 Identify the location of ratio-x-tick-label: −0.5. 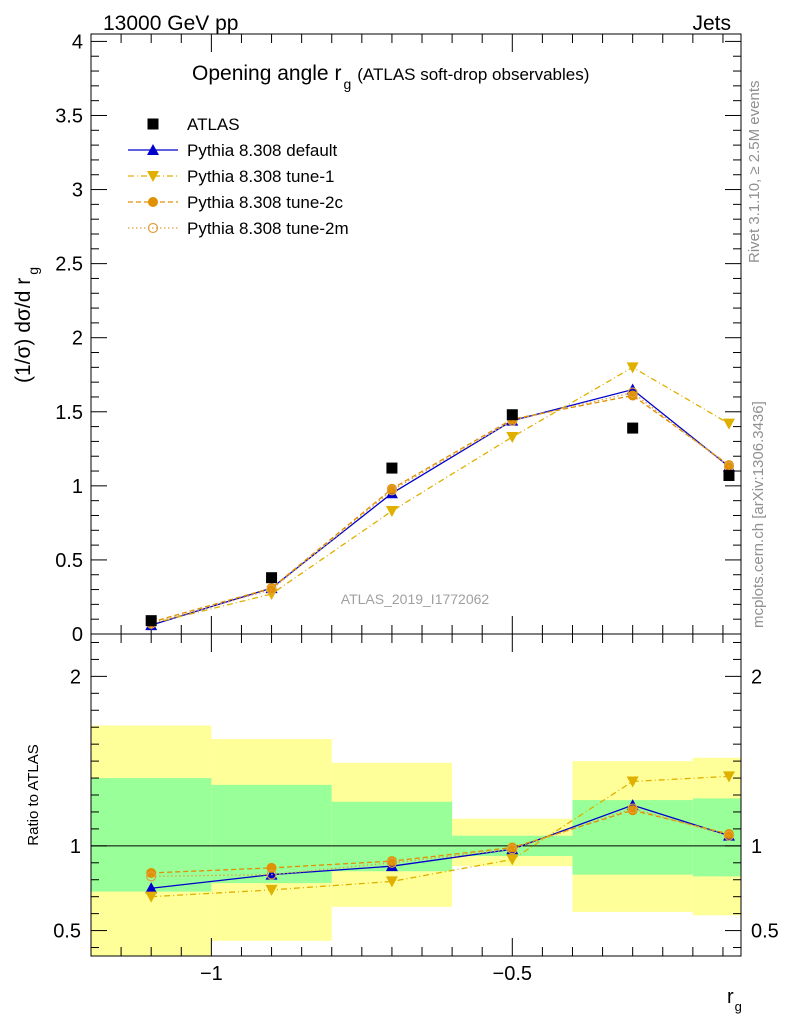
(512, 974).